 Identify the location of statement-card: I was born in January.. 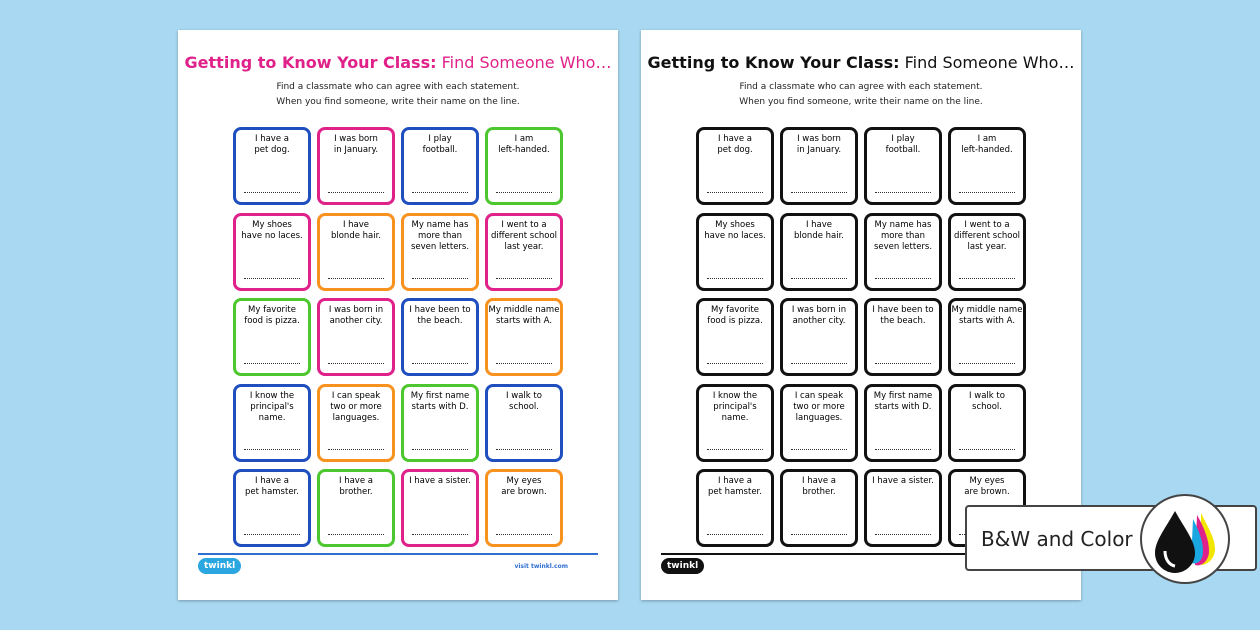
(819, 166).